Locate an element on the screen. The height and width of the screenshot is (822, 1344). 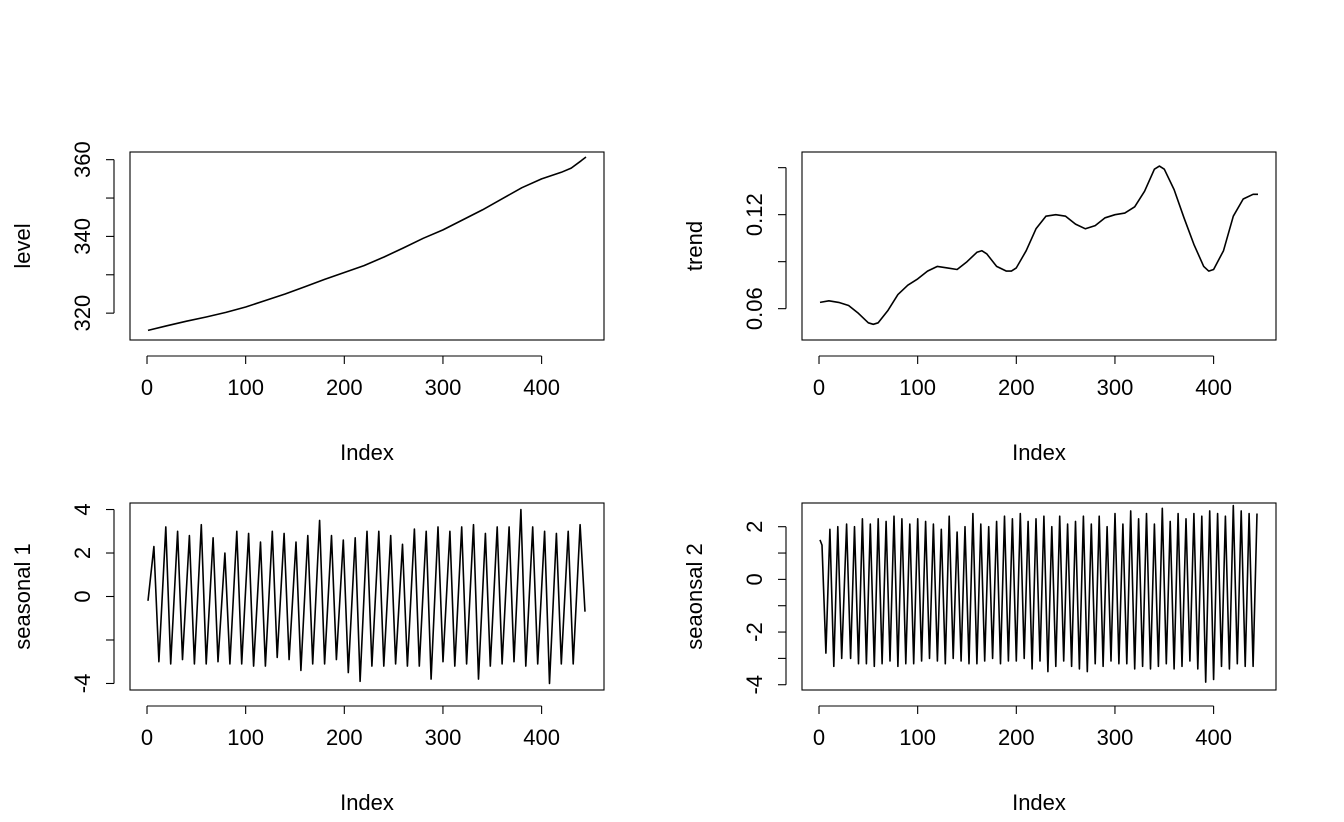
panel-2-x-tick-label: 300 is located at coordinates (1115, 387).